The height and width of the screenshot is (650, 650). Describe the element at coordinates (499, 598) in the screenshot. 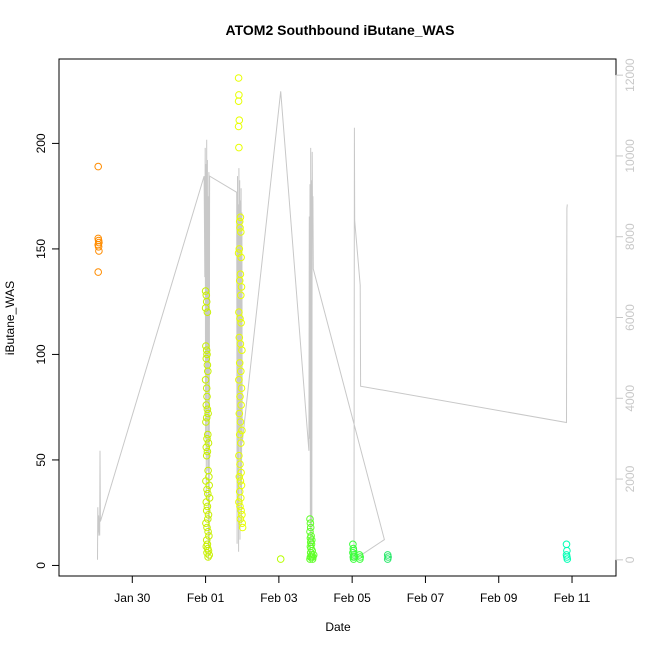

I see `x-tick-label: Feb 09` at that location.